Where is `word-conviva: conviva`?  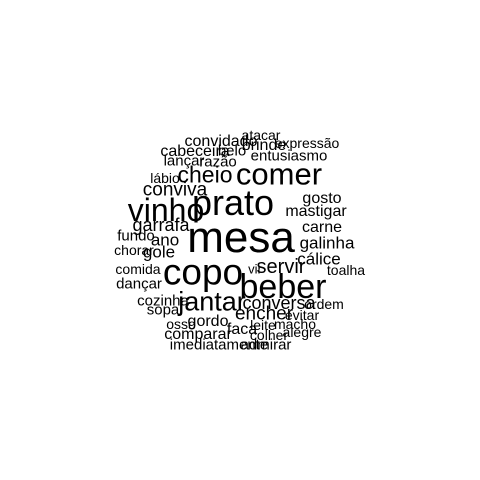
word-conviva: conviva is located at coordinates (175, 190).